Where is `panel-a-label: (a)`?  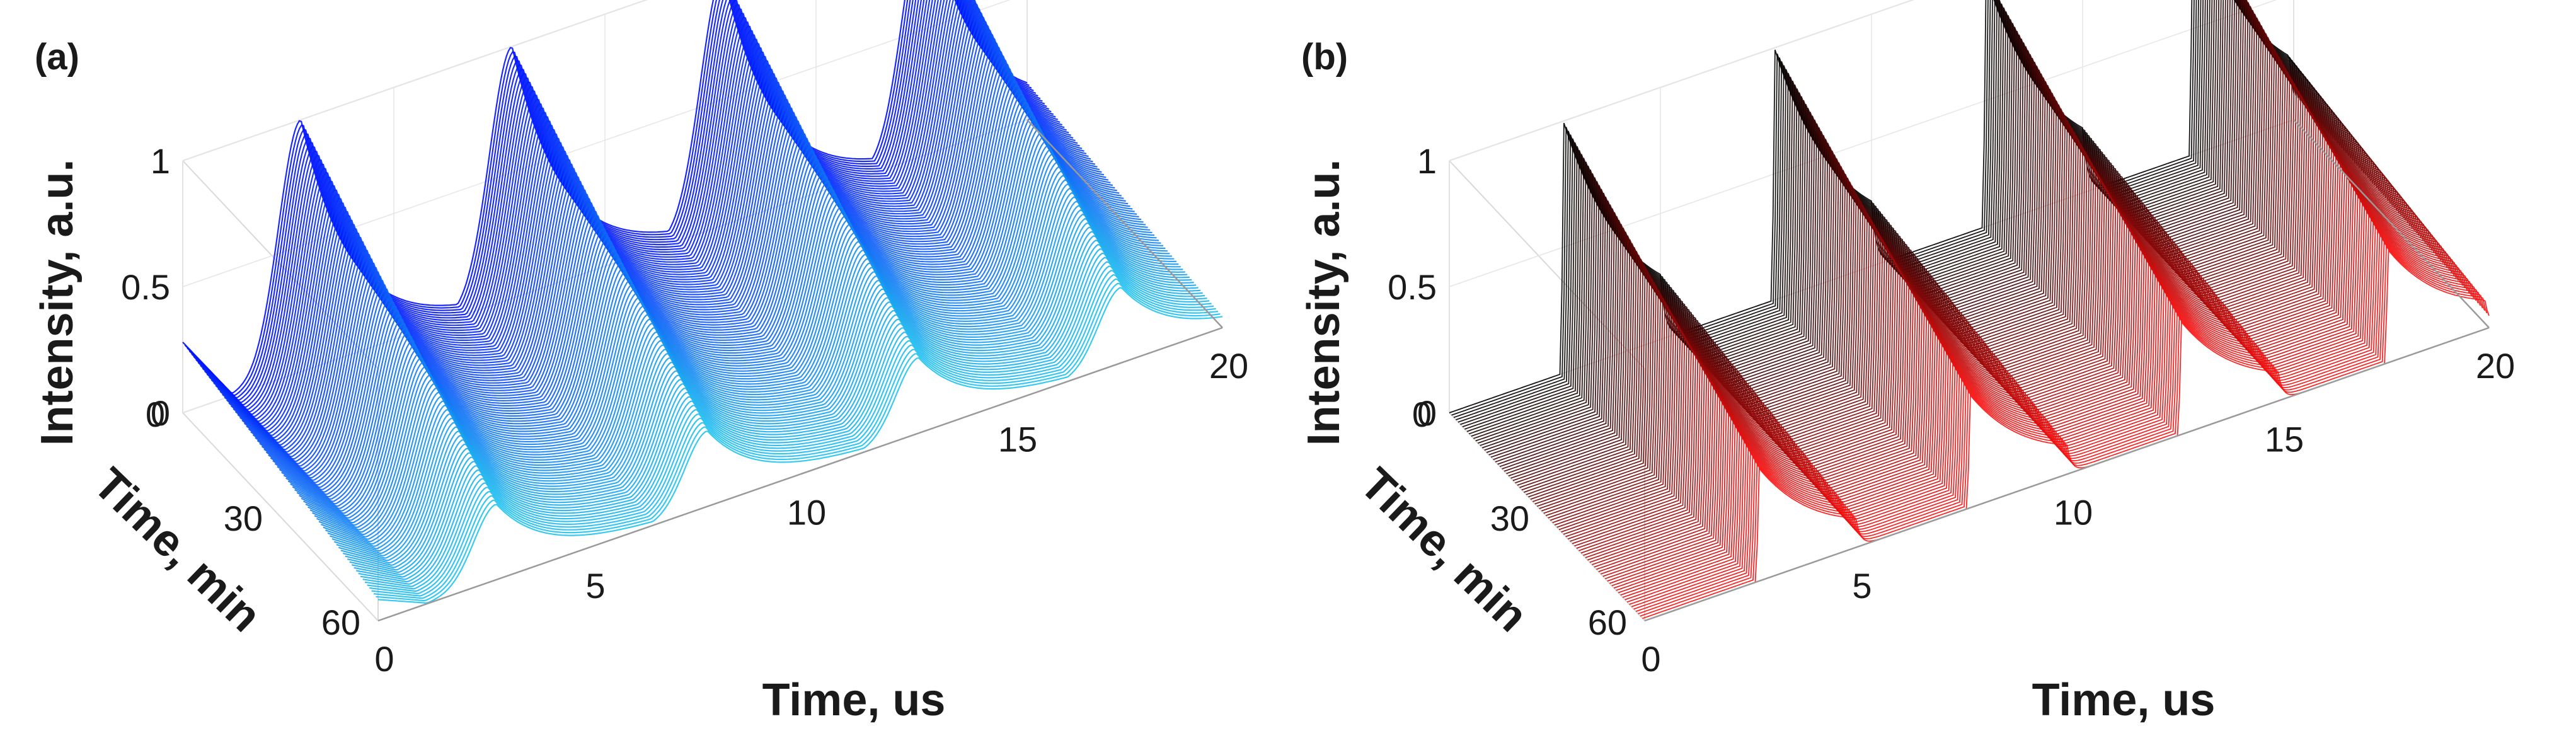 panel-a-label: (a) is located at coordinates (57, 58).